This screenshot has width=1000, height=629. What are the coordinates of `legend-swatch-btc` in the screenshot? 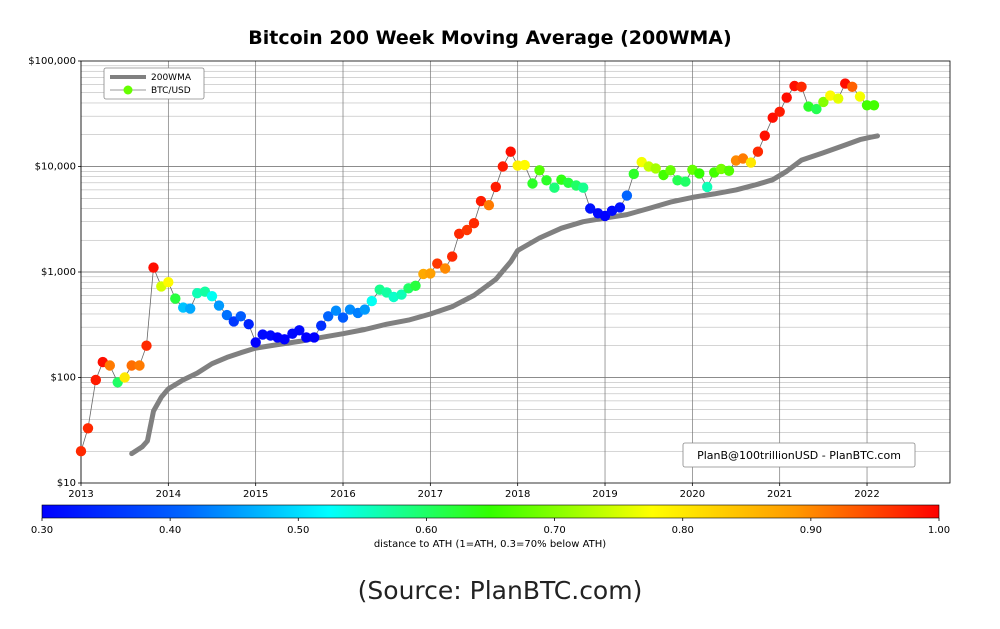 It's located at (128, 90).